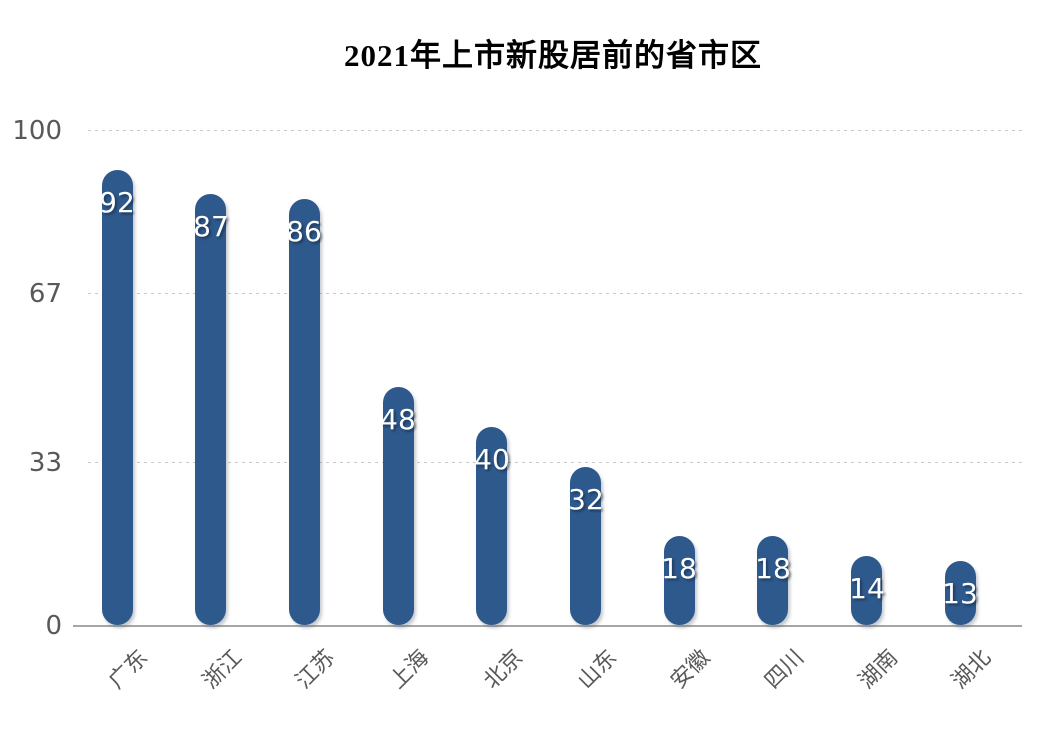 The image size is (1058, 734). Describe the element at coordinates (879, 670) in the screenshot. I see `x-axis-tick-label: 湖南` at that location.